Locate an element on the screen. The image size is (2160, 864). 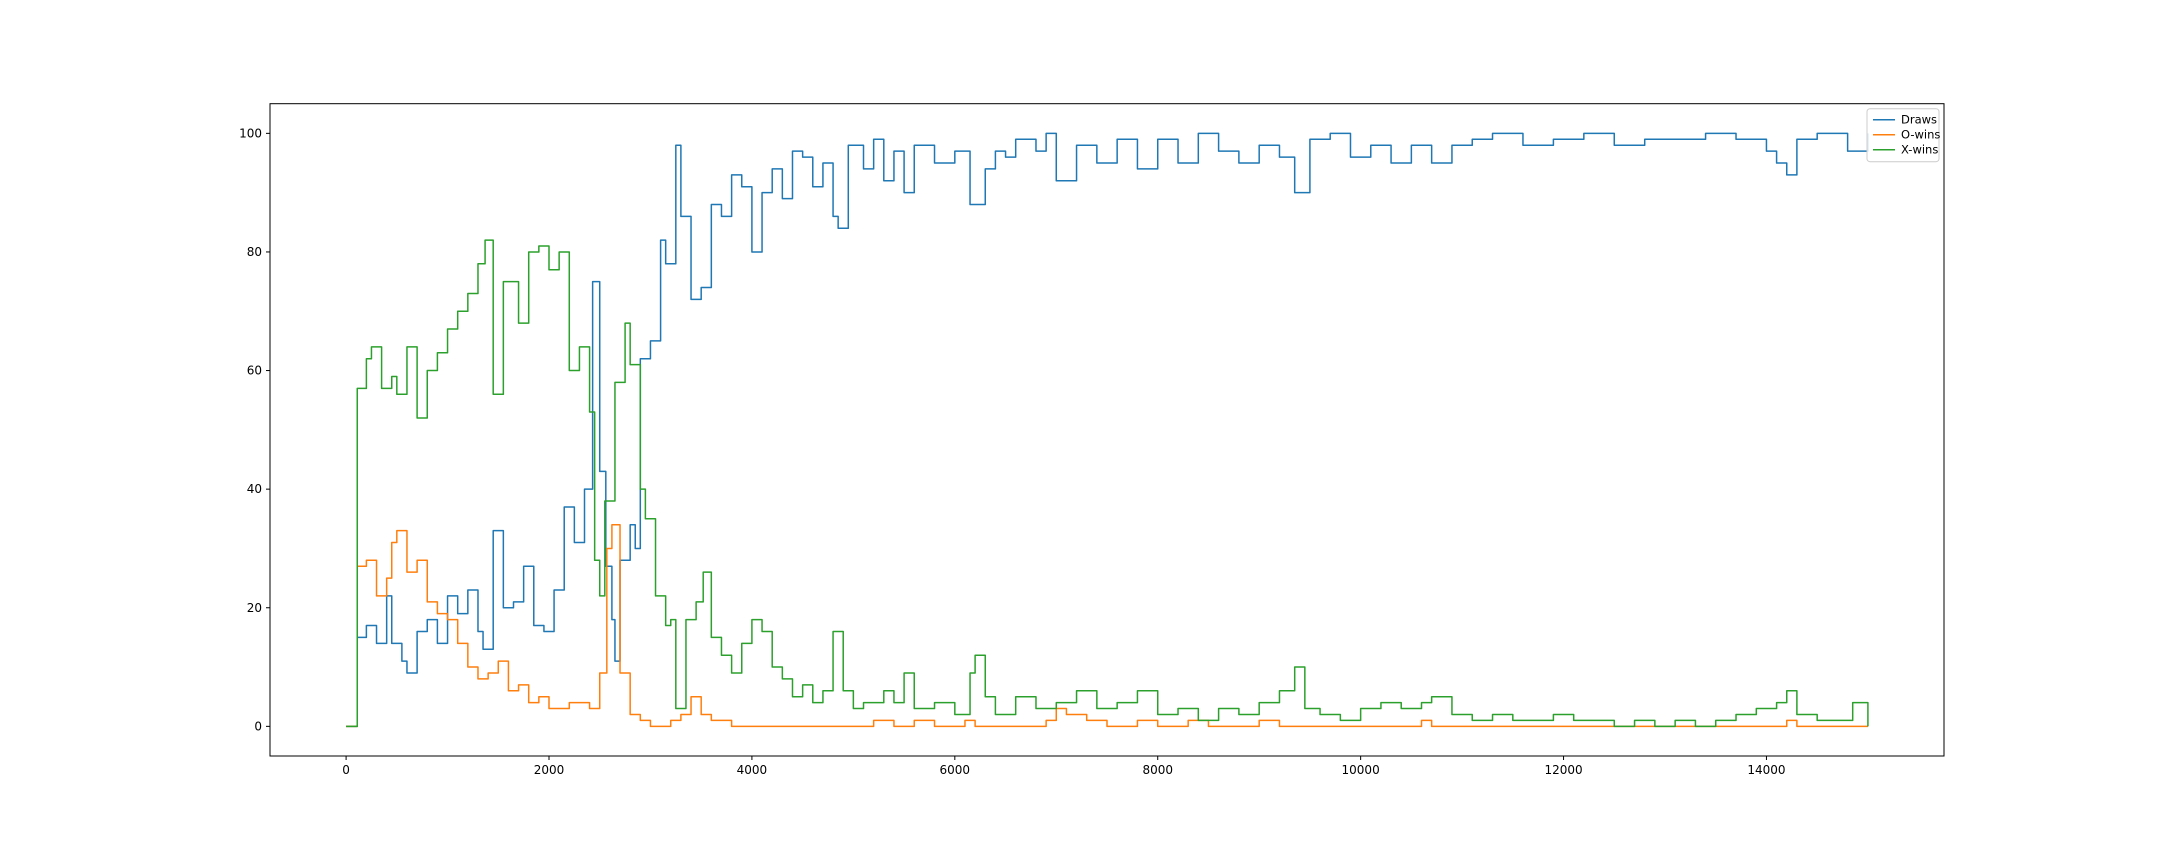
legend-box is located at coordinates (1903, 135).